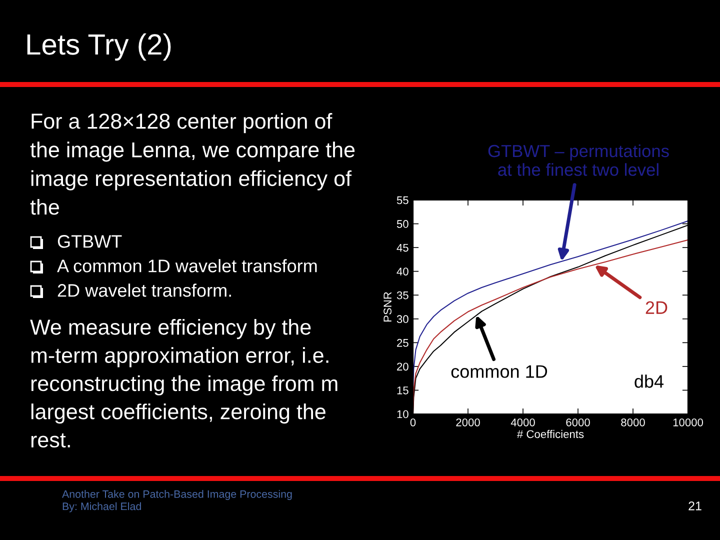  I want to click on x-tick-label: 0, so click(413, 422).